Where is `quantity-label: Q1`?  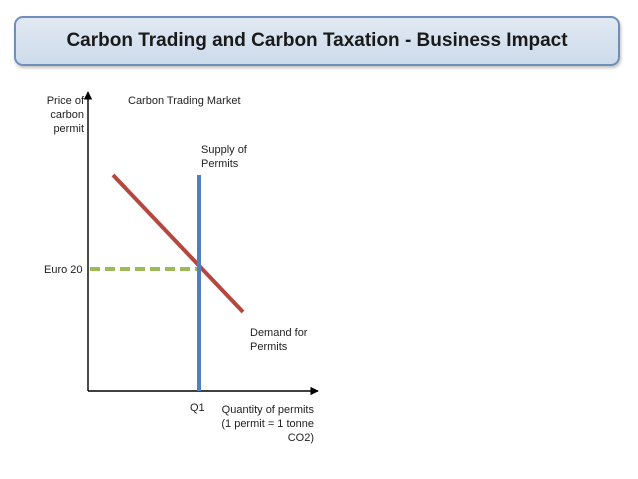
quantity-label: Q1 is located at coordinates (197, 408).